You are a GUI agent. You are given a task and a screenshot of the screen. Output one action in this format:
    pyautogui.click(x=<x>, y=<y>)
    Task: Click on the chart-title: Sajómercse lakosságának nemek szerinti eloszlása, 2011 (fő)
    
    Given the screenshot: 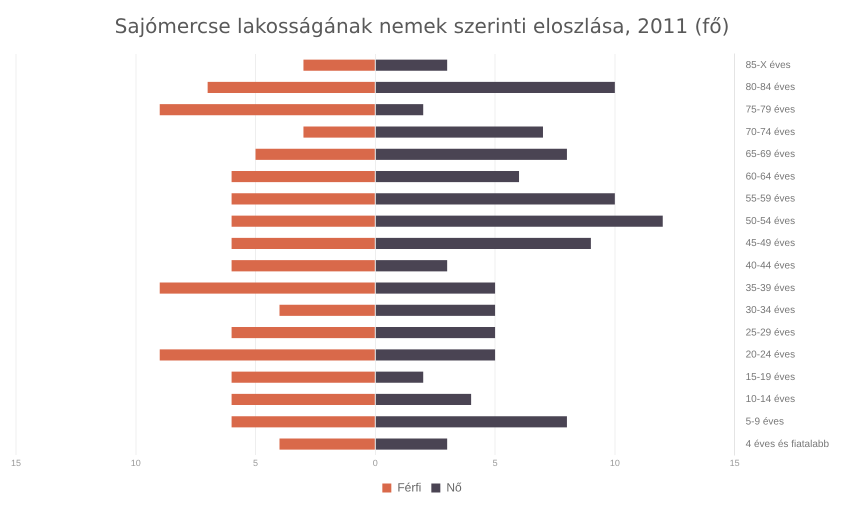 What is the action you would take?
    pyautogui.click(x=422, y=26)
    